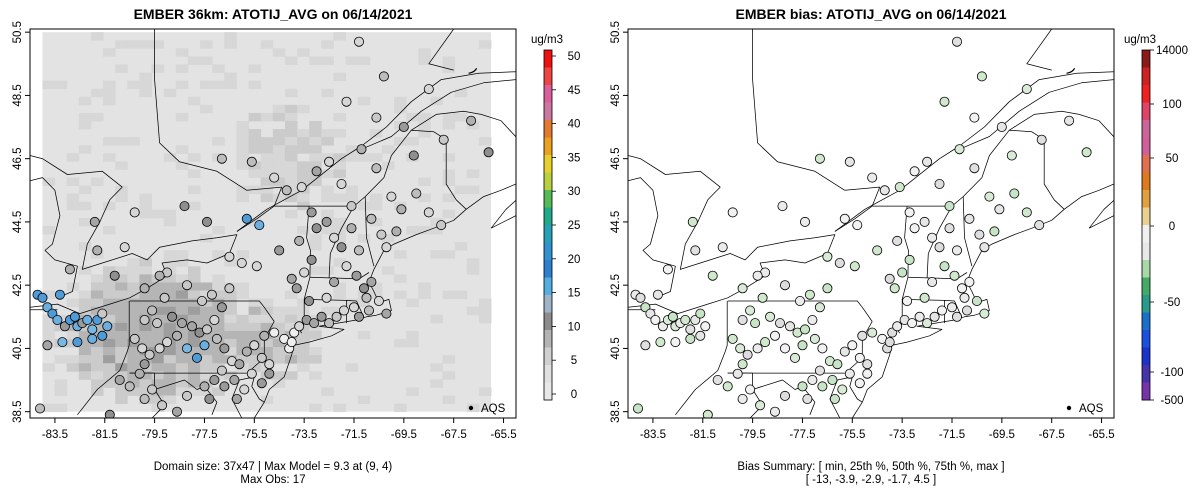 This screenshot has height=502, width=1200. Describe the element at coordinates (202, 311) in the screenshot. I see `boundary-ny-pa-border` at that location.